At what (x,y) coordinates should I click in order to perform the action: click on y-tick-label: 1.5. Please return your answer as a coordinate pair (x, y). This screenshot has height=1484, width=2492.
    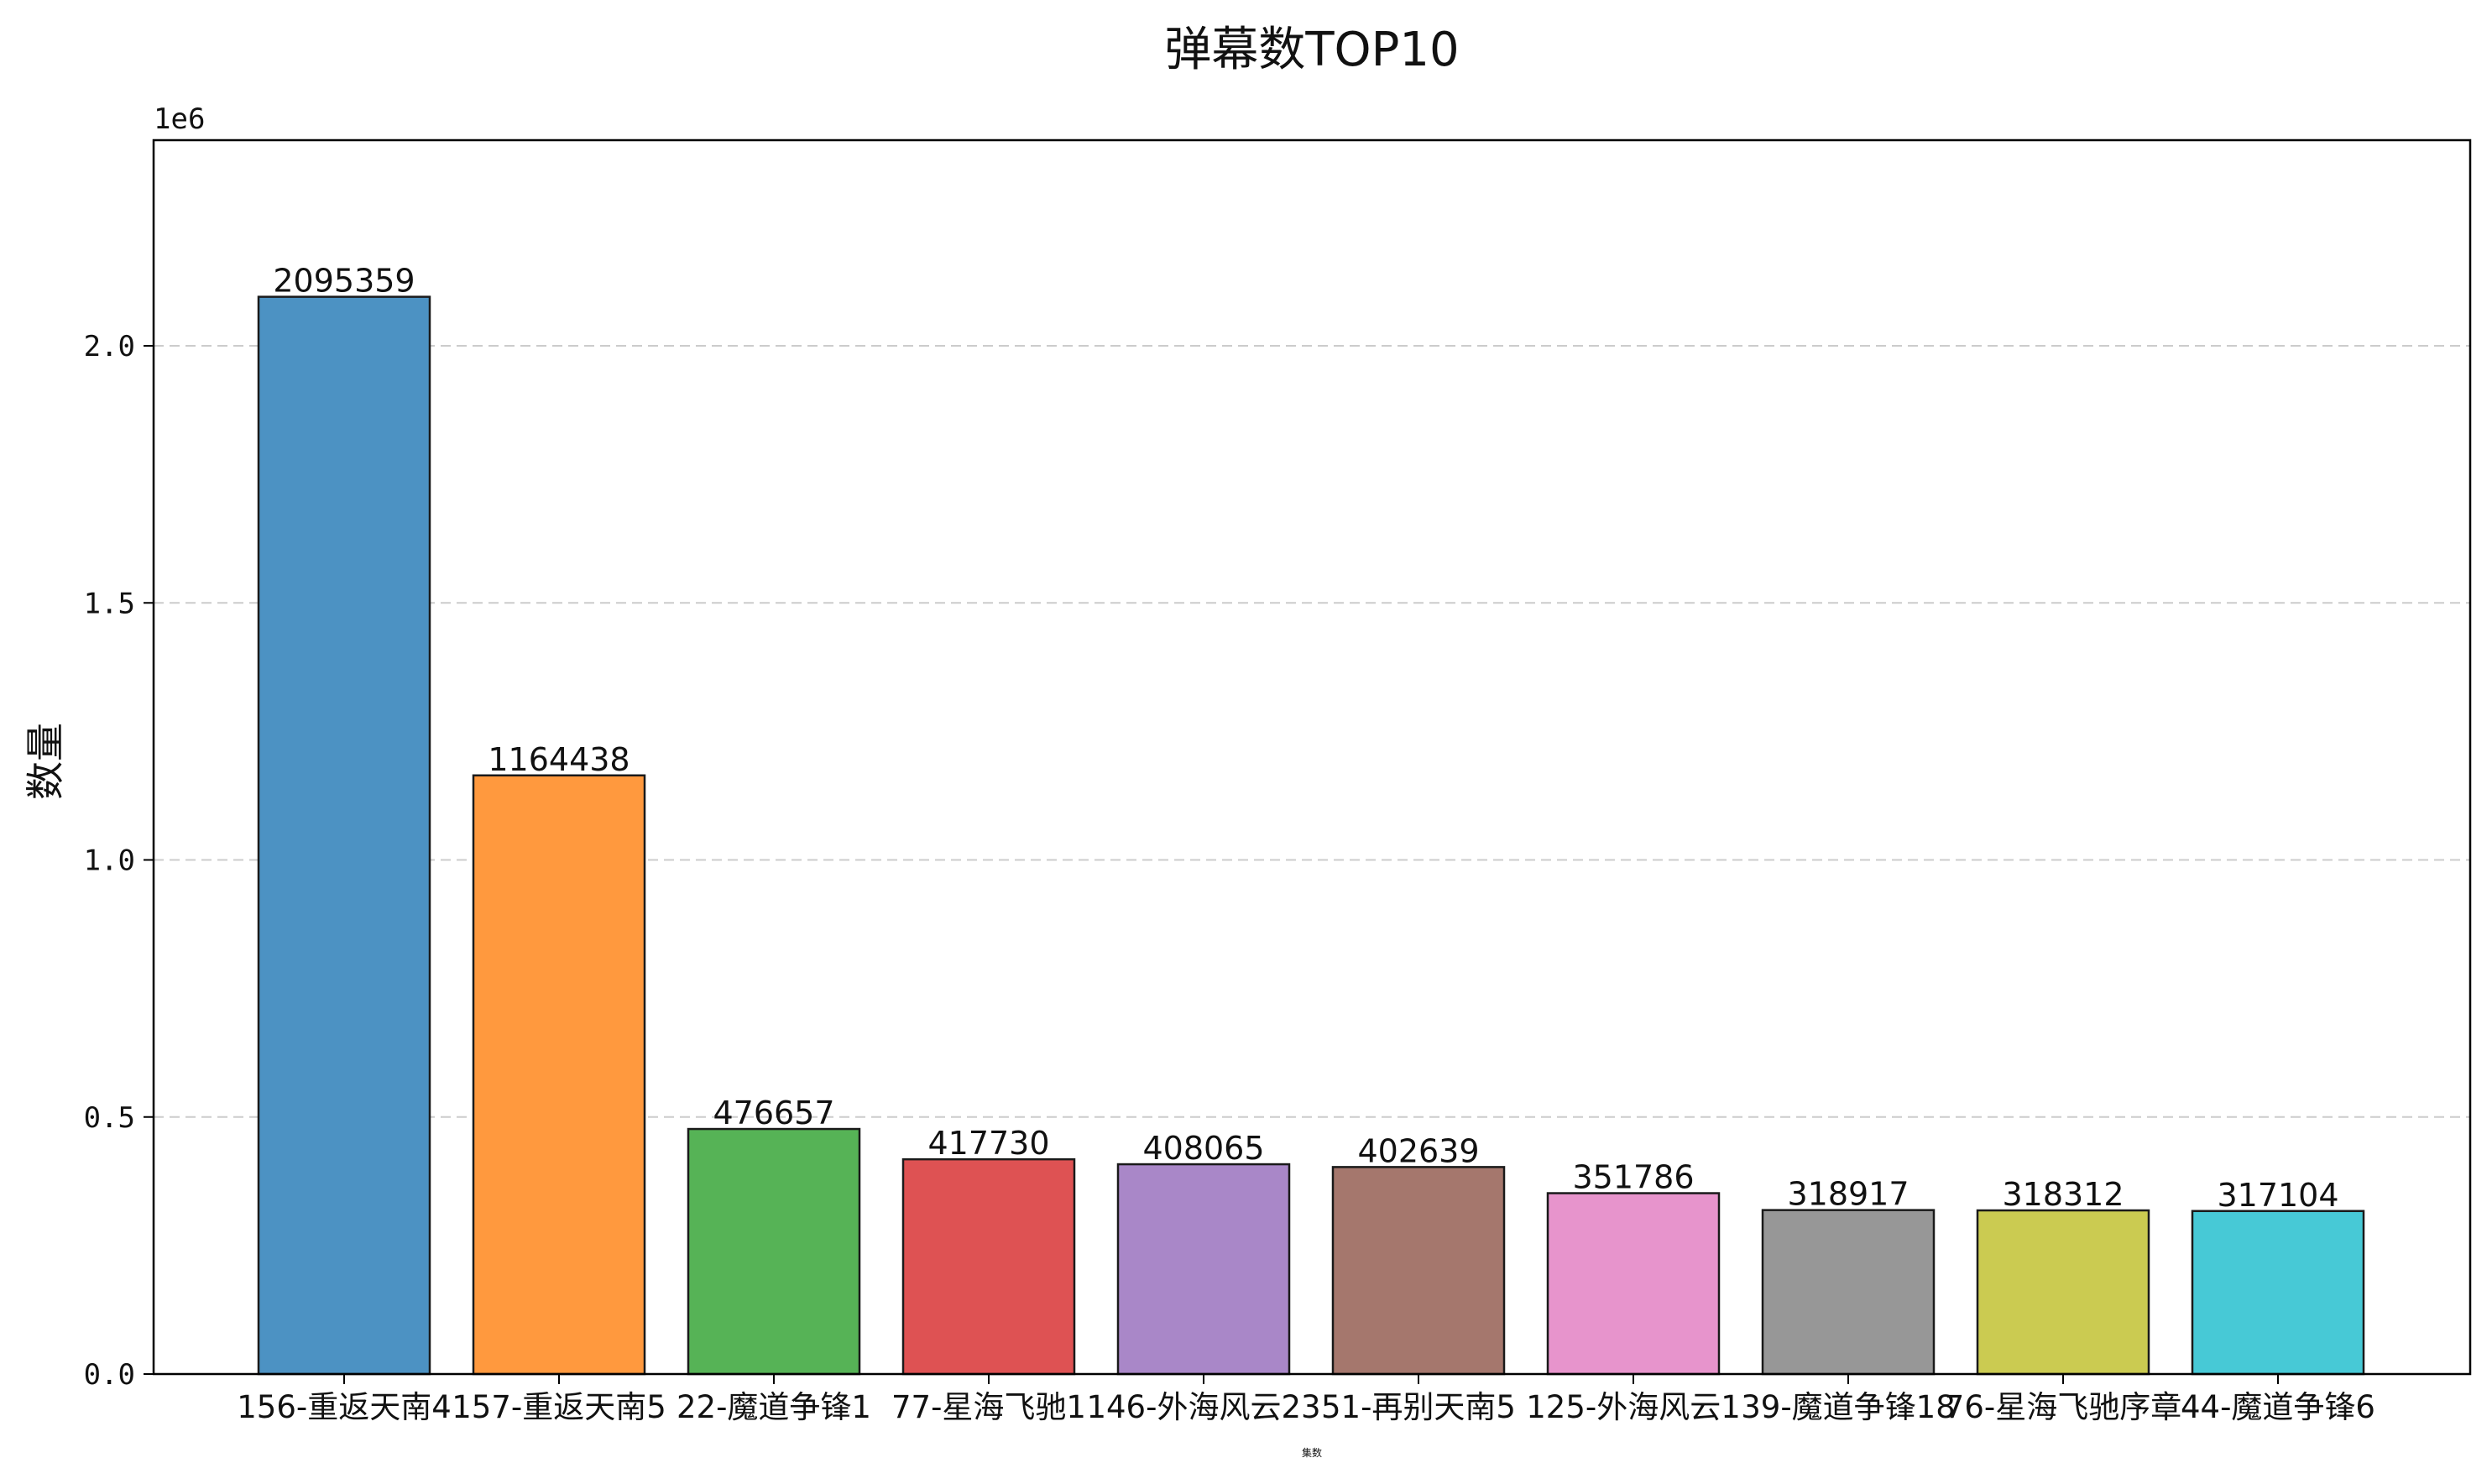
    Looking at the image, I should click on (110, 603).